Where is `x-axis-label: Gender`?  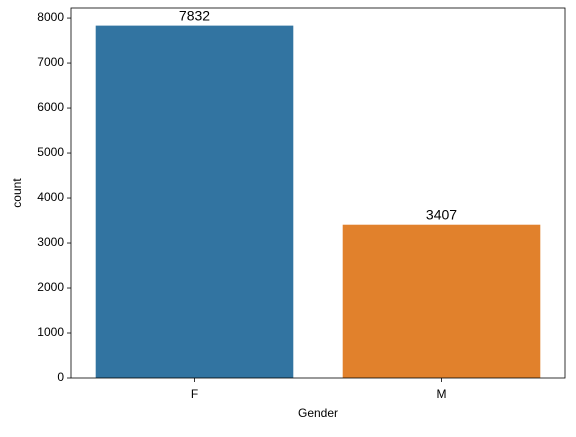
x-axis-label: Gender is located at coordinates (318, 413).